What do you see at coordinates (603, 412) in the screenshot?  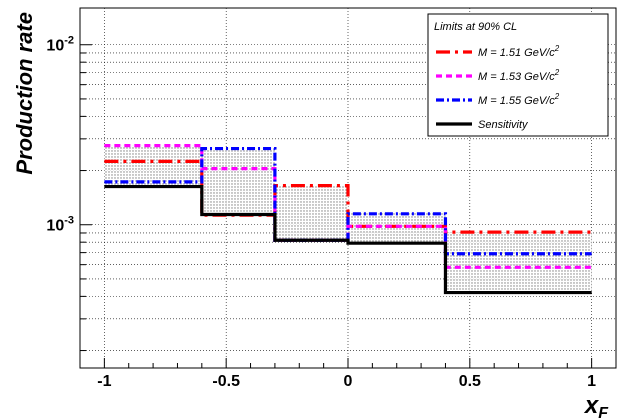 I see `x-axis-label-subscript: F` at bounding box center [603, 412].